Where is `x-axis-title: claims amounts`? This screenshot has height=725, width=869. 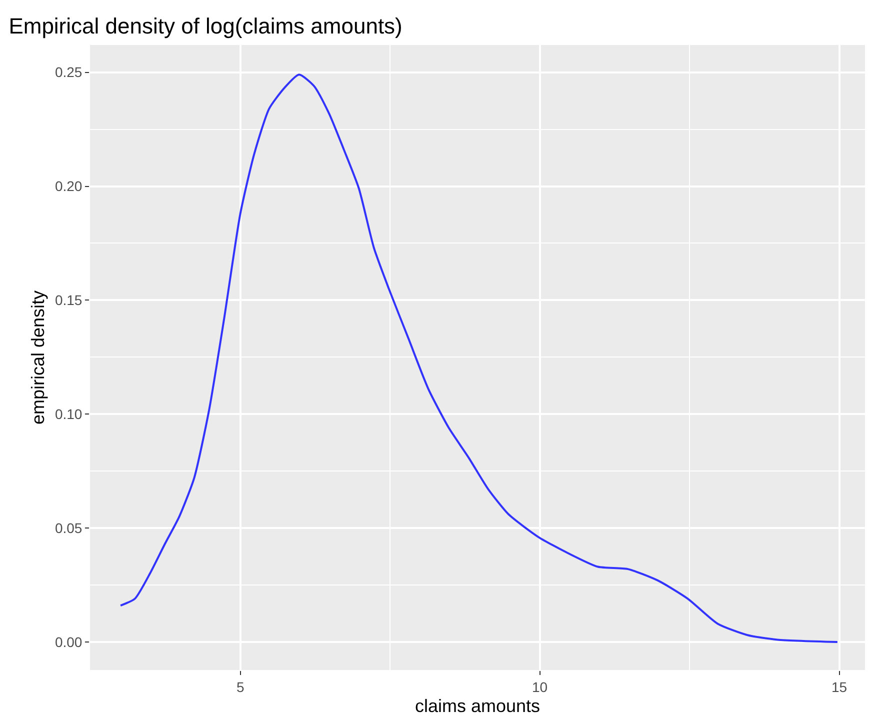
x-axis-title: claims amounts is located at coordinates (477, 706).